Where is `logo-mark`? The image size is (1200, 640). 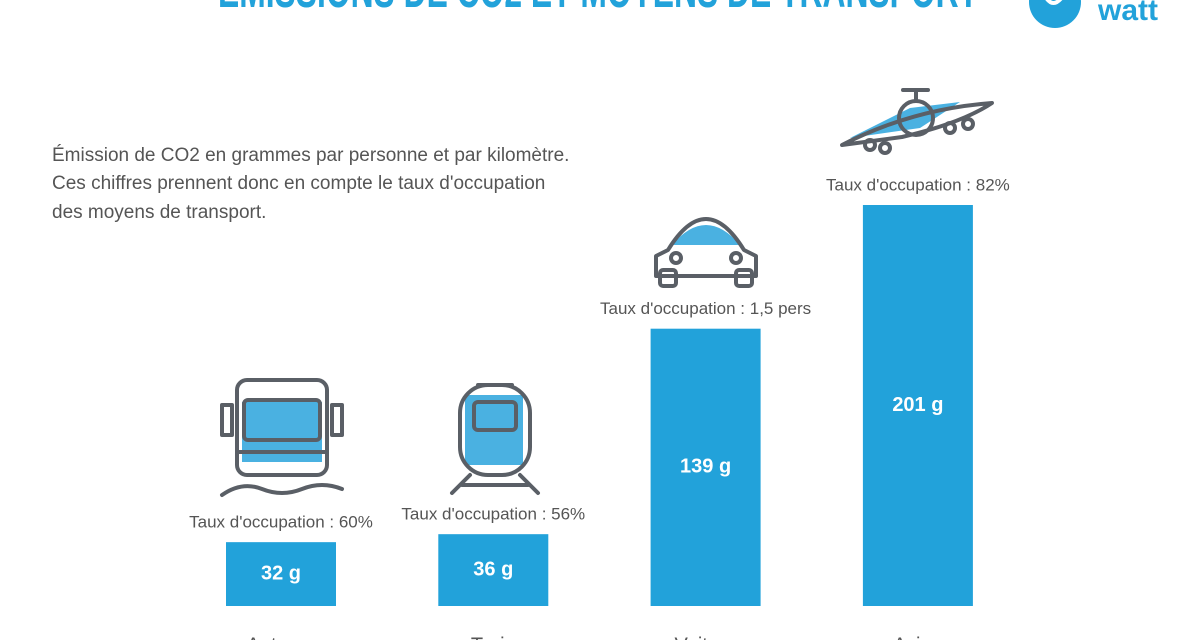
logo-mark is located at coordinates (1055, 14).